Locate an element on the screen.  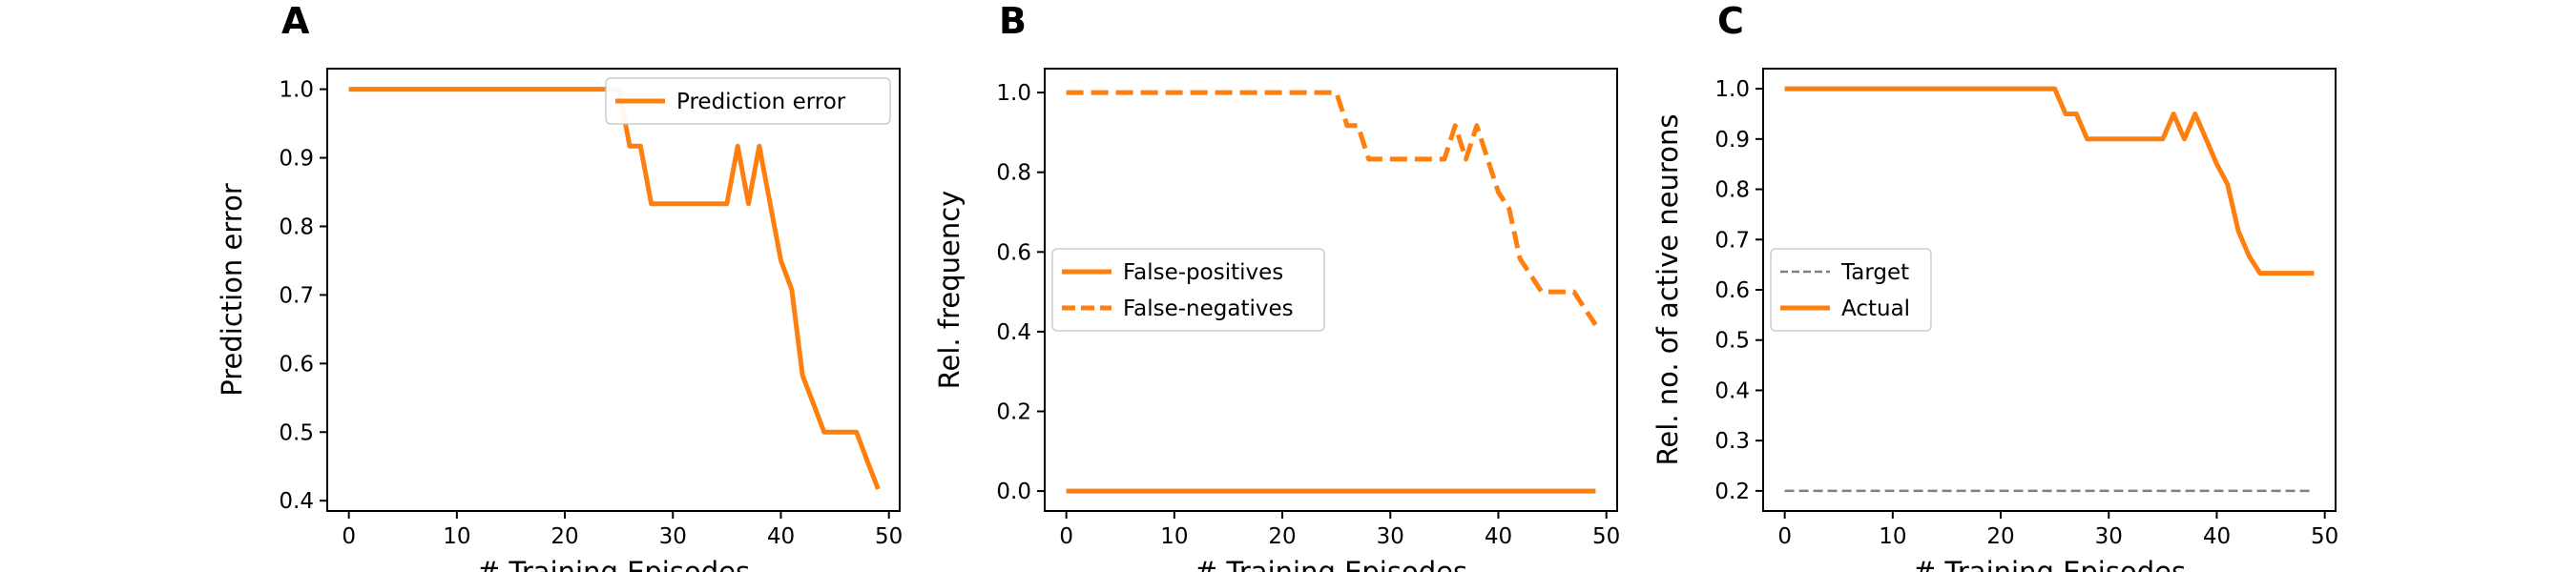
series-line-false-negatives is located at coordinates (1332, 208).